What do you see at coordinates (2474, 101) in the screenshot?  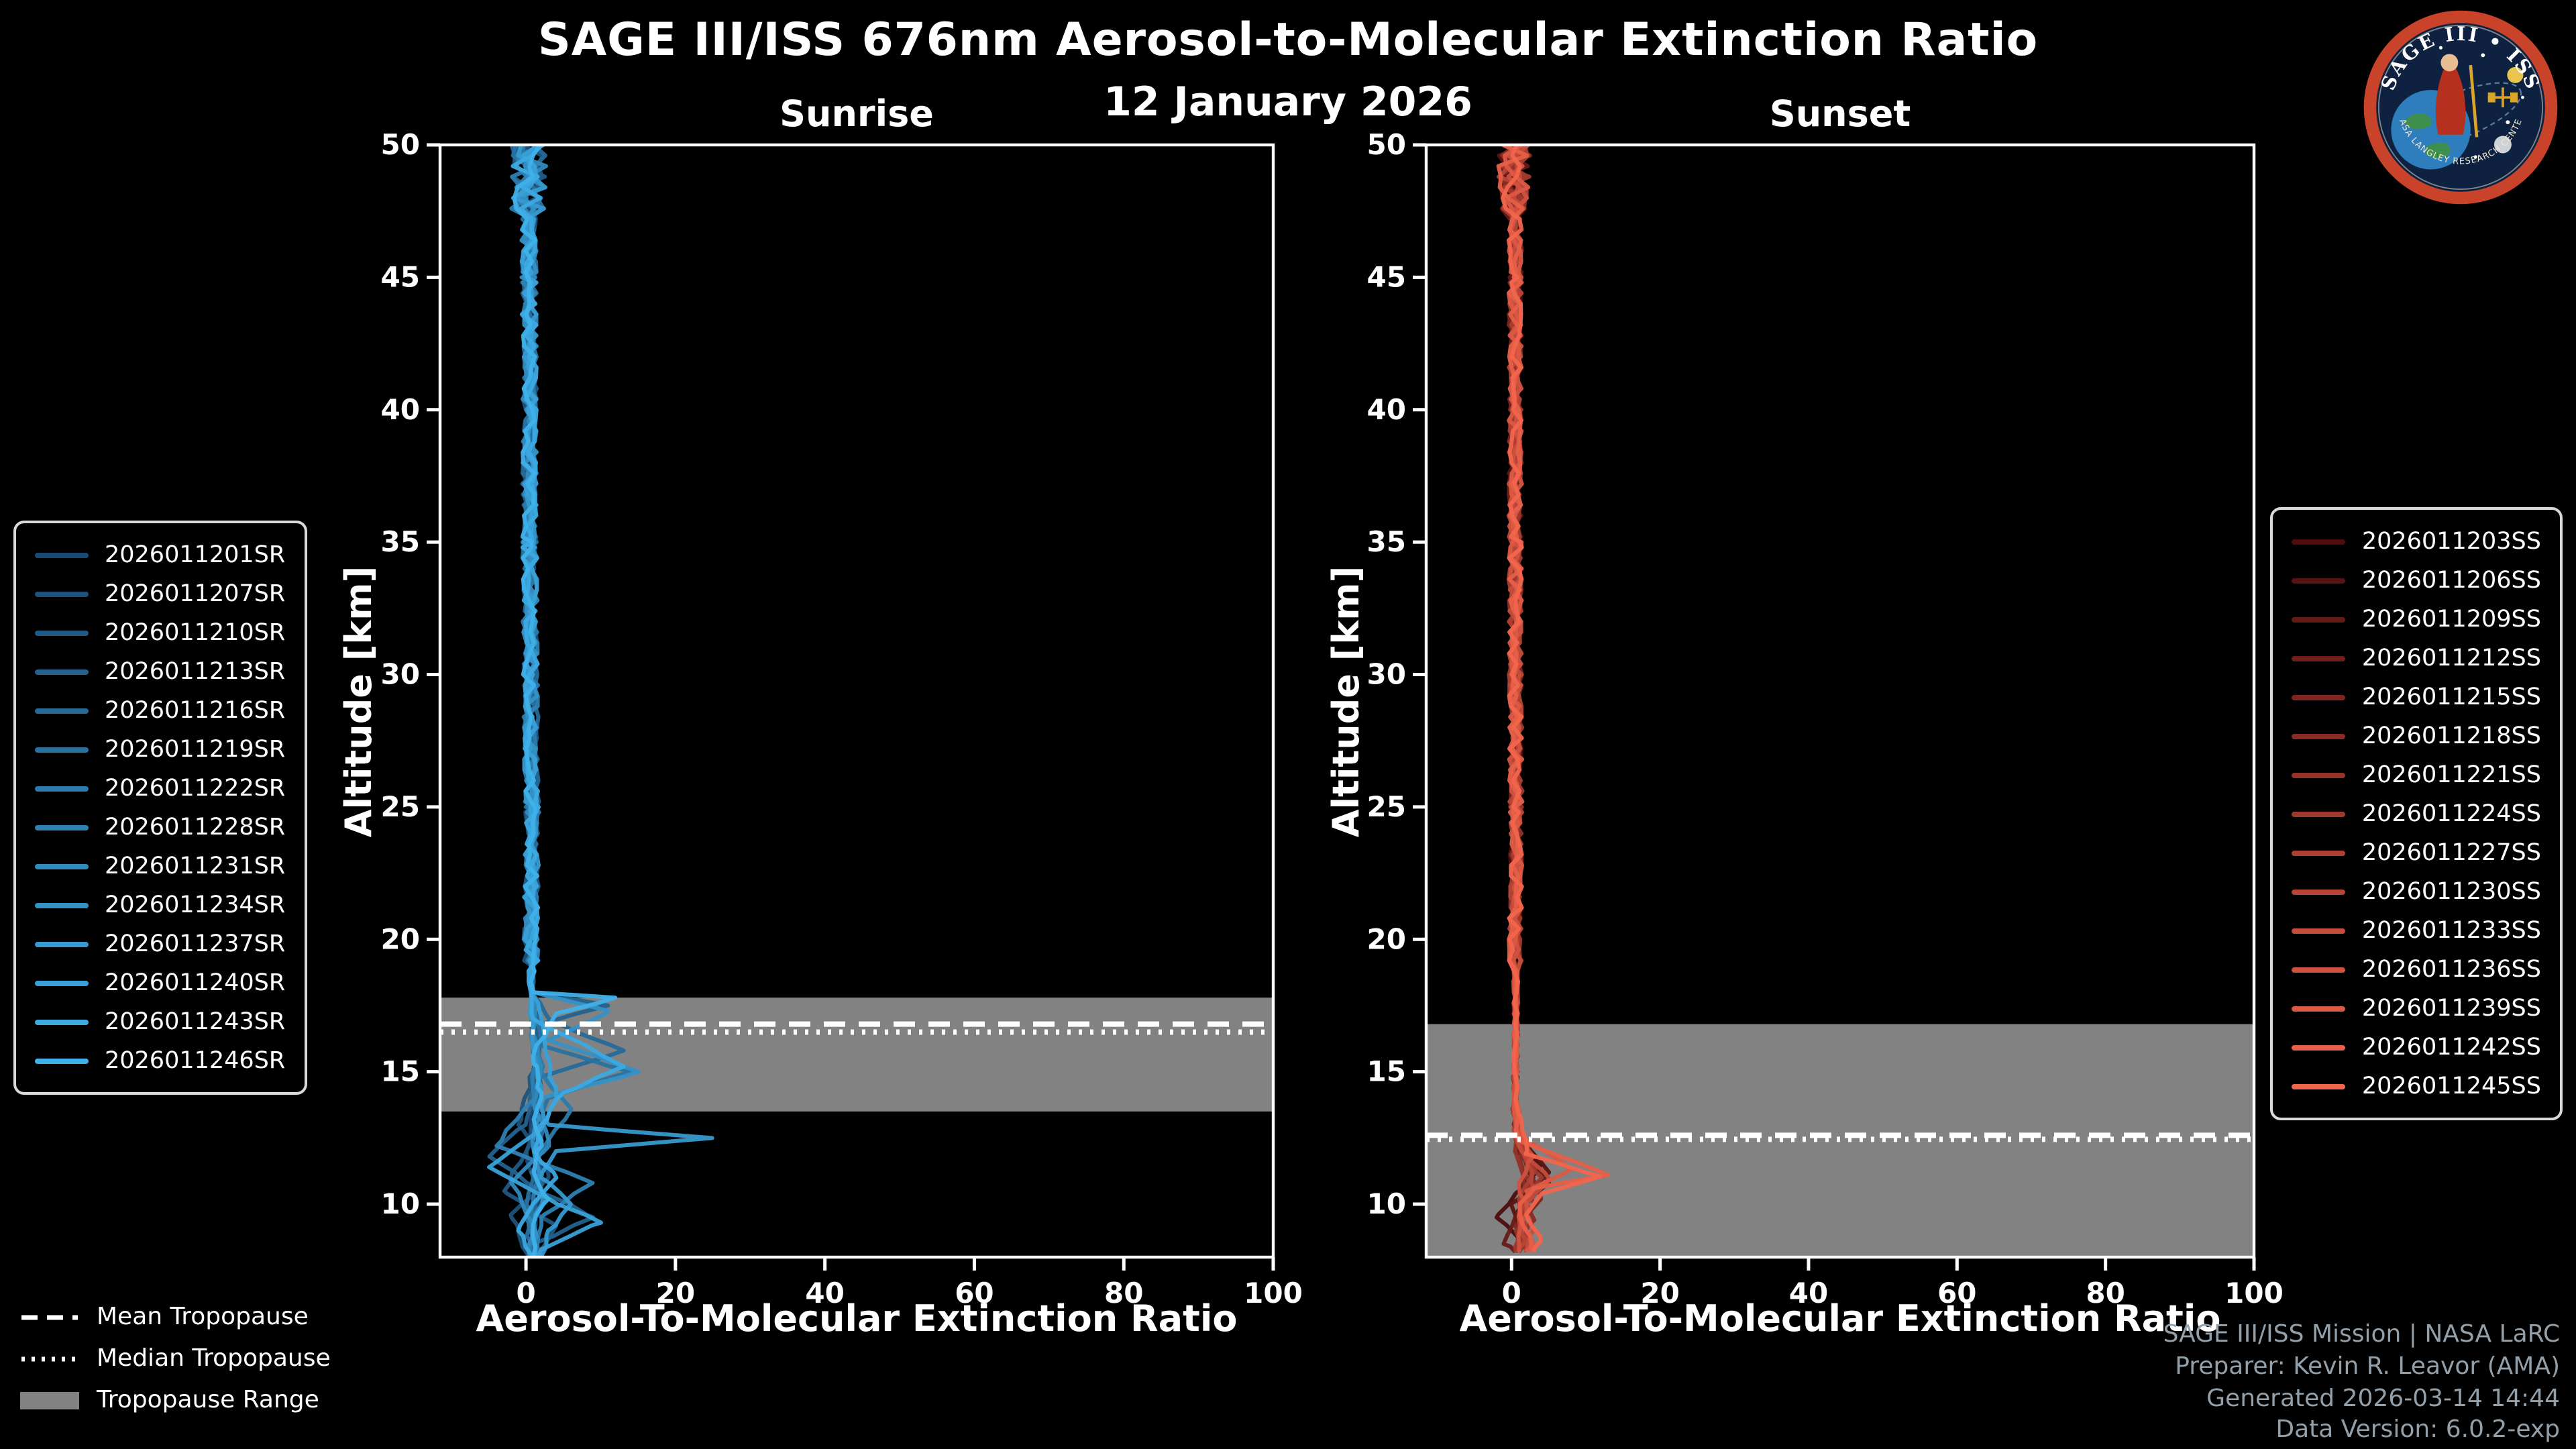 I see `staff-icon` at bounding box center [2474, 101].